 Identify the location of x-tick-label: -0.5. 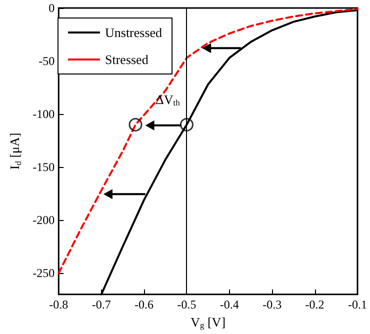
(186, 304).